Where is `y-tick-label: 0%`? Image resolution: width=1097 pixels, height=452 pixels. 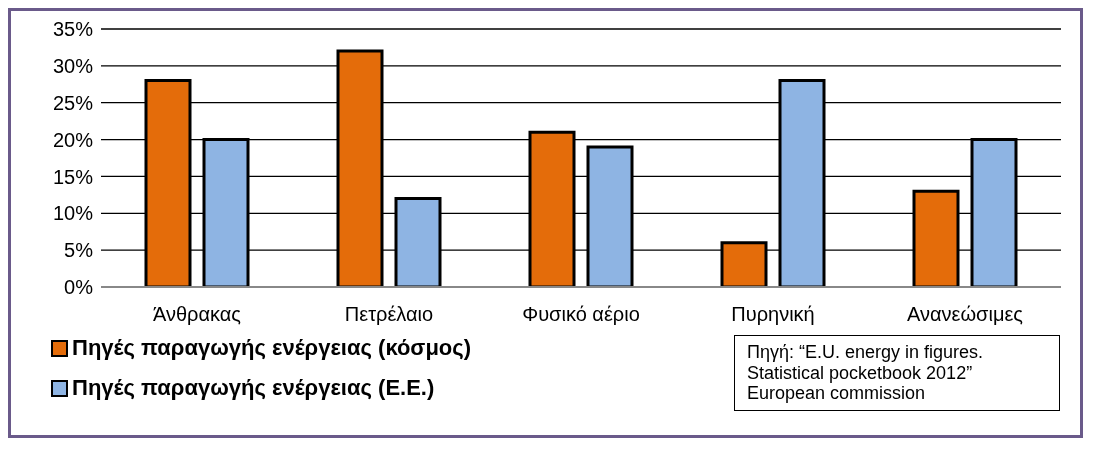
y-tick-label: 0% is located at coordinates (79, 287).